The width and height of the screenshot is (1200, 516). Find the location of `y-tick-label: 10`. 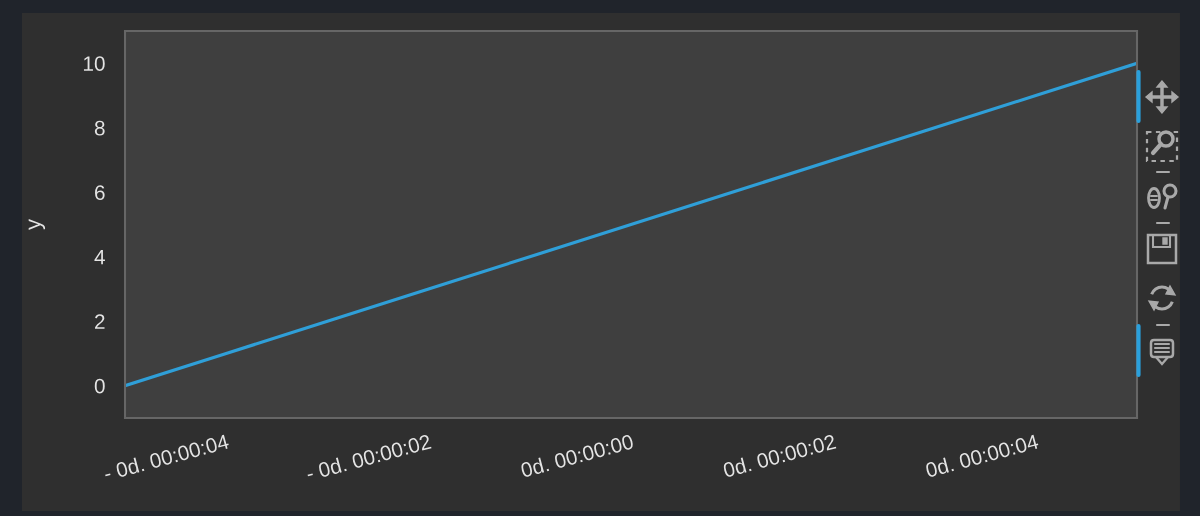

y-tick-label: 10 is located at coordinates (94, 63).